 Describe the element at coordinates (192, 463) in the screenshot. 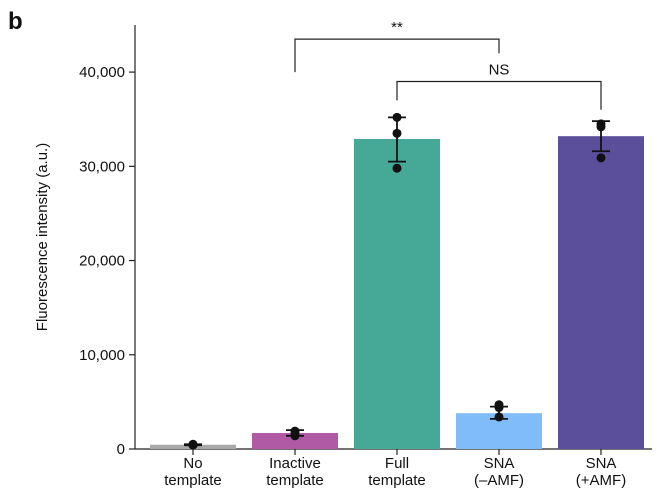

I see `x-tick-label: No` at that location.